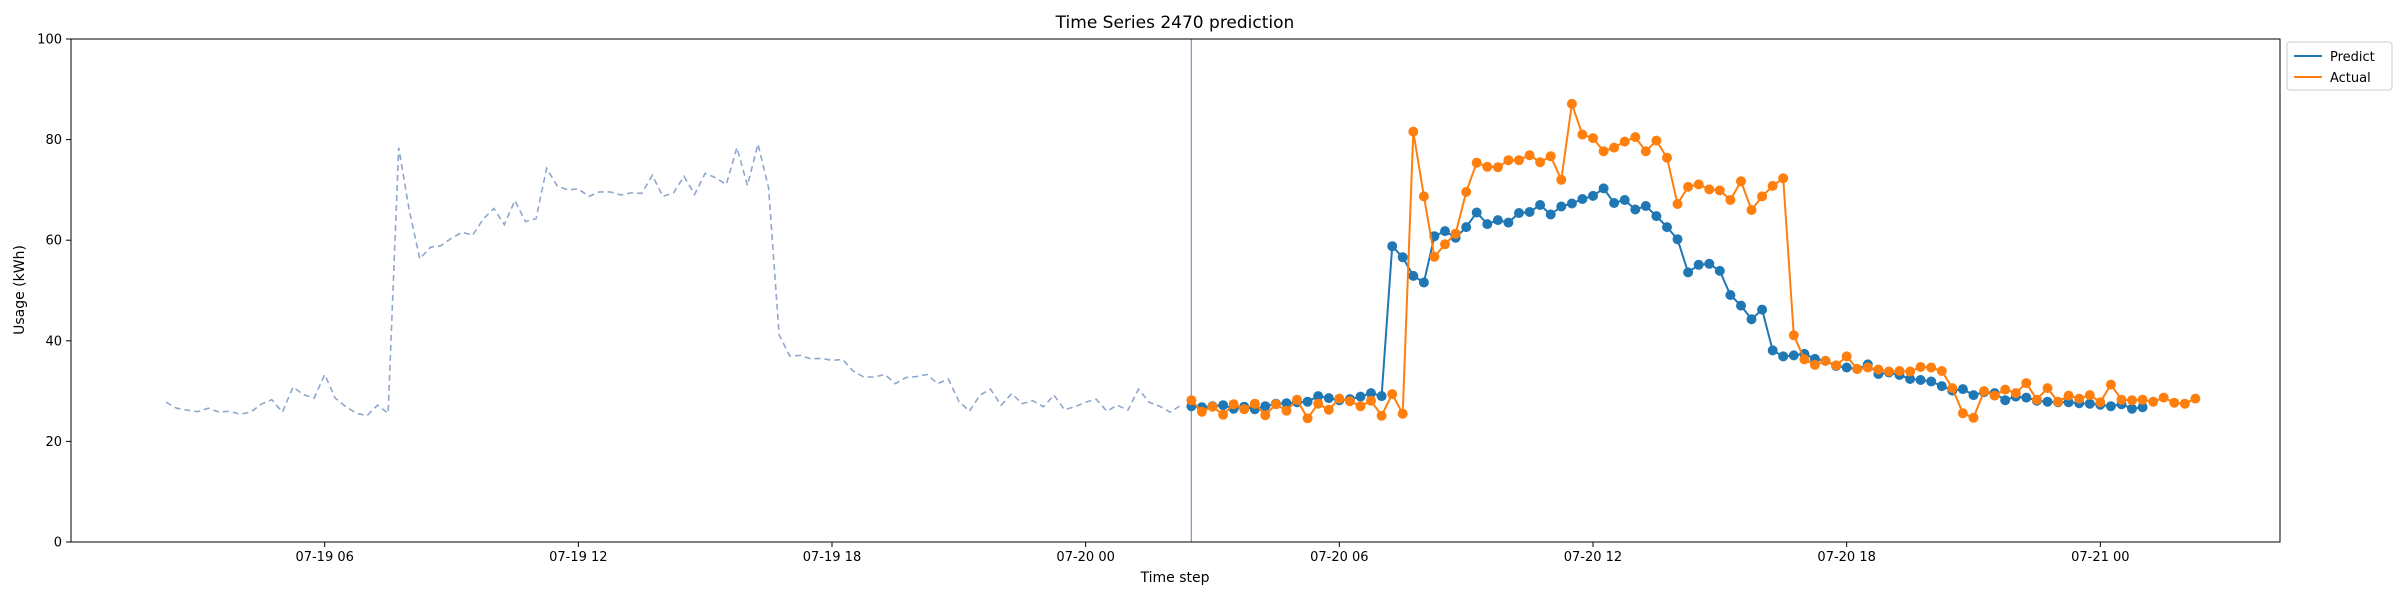  I want to click on y-tick-label: 60, so click(53, 241).